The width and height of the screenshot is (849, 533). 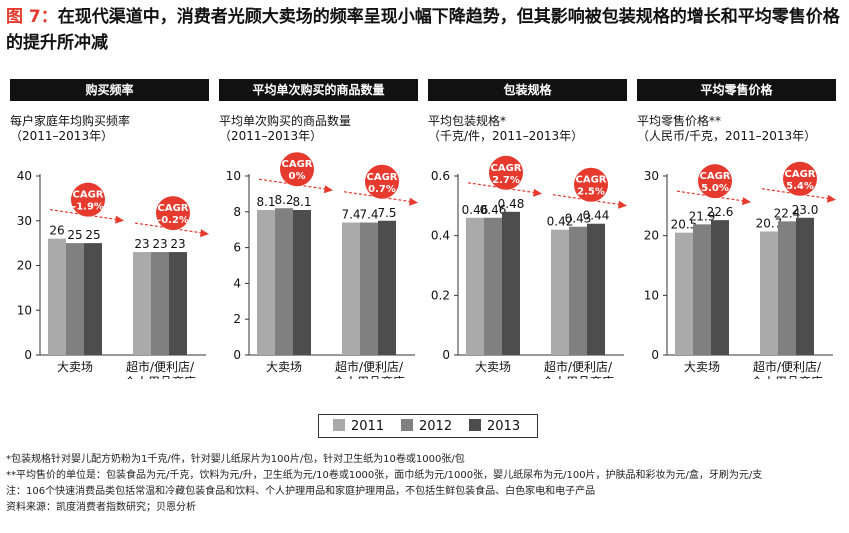 I want to click on subtitle-line-1: 平均包装规格*, so click(x=467, y=121).